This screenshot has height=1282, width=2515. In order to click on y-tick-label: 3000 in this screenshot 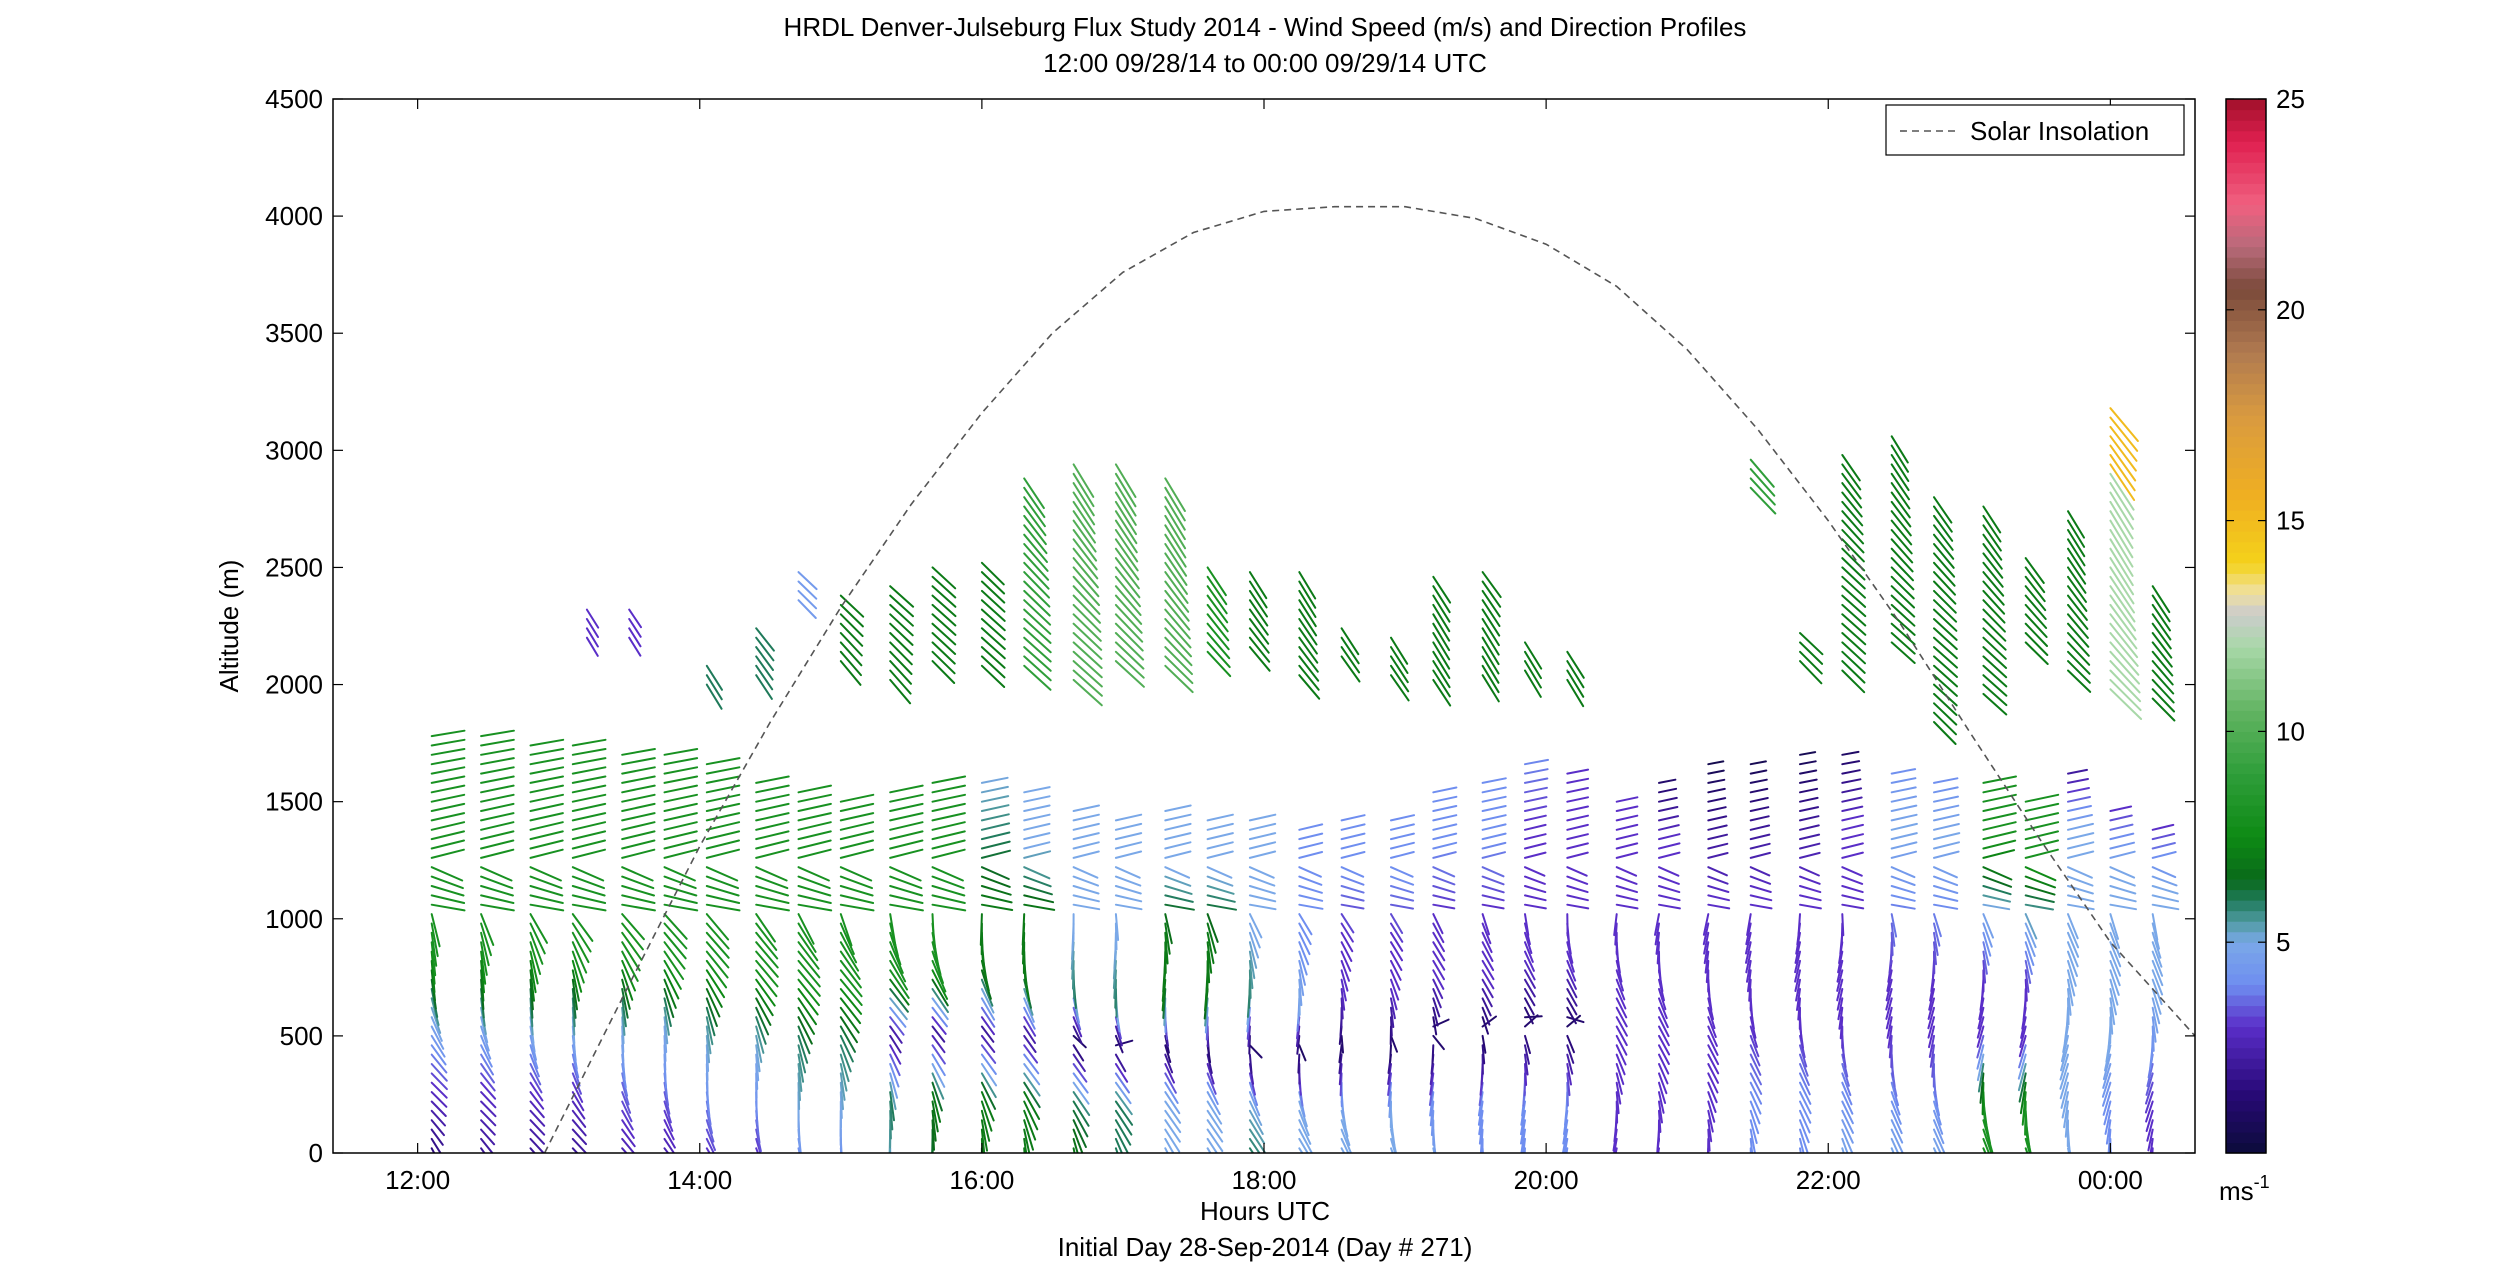, I will do `click(294, 450)`.